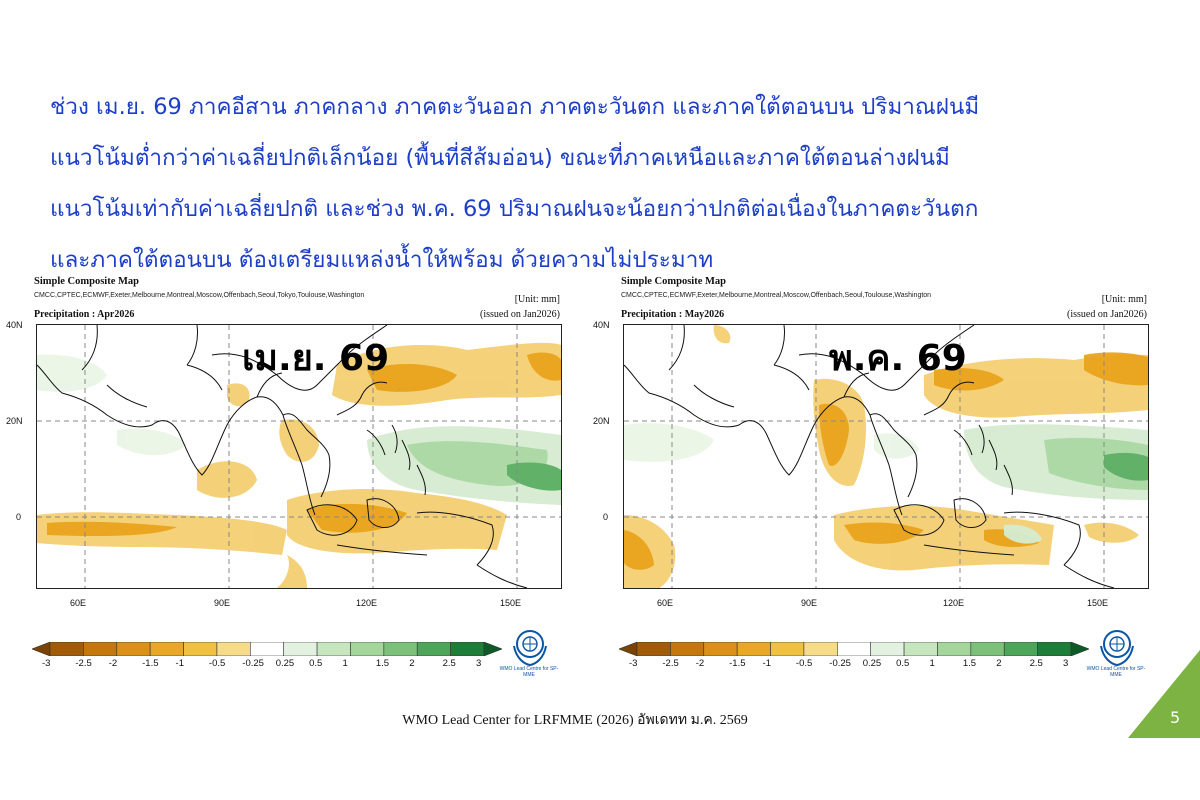 This screenshot has width=1200, height=800. Describe the element at coordinates (84, 314) in the screenshot. I see `variable-label: Precipitation : Apr2026` at that location.